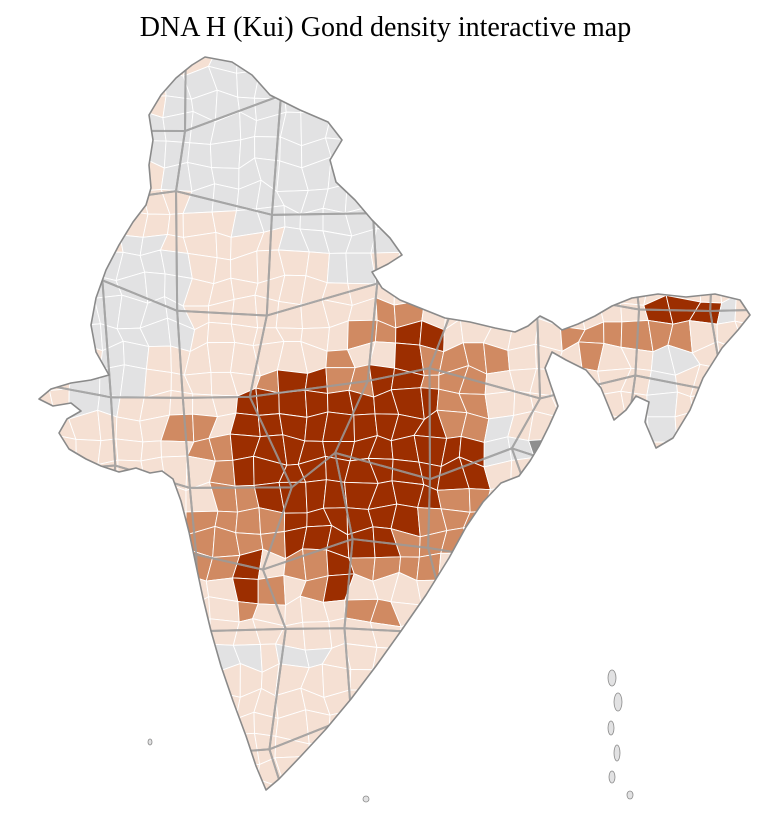  I want to click on islands-layer, so click(390, 736).